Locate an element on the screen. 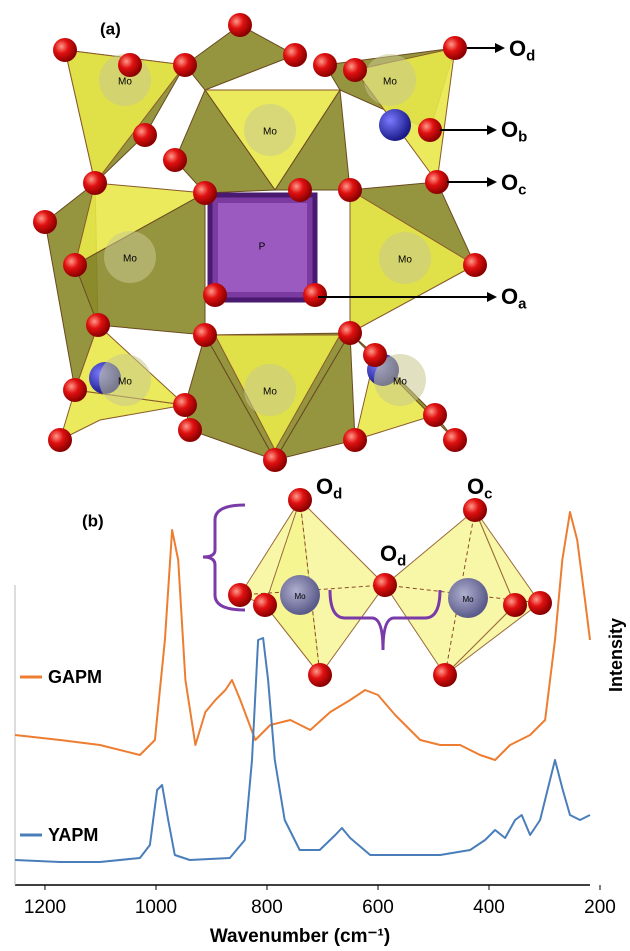  face is located at coordinates (314, 396).